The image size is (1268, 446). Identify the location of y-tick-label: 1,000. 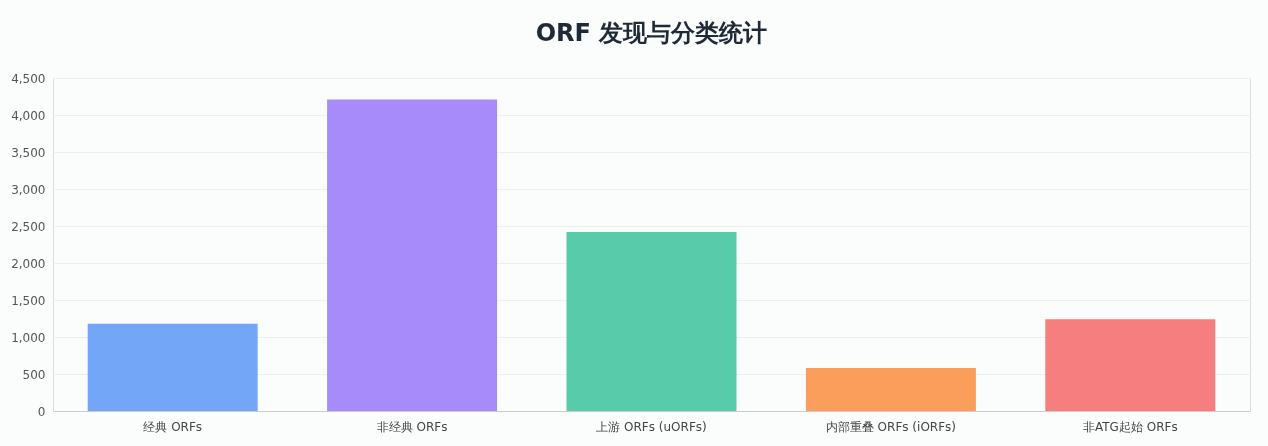
(28, 337).